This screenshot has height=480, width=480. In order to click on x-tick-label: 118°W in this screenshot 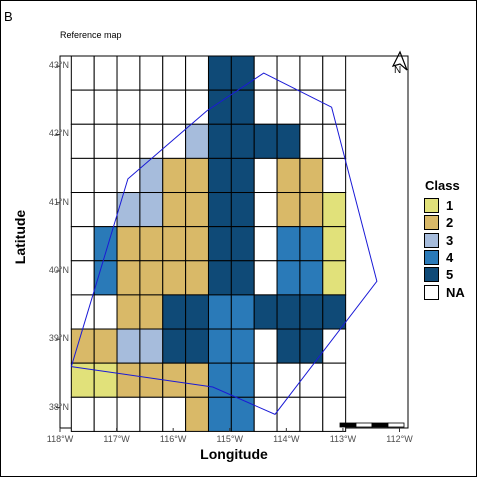, I will do `click(60, 439)`.